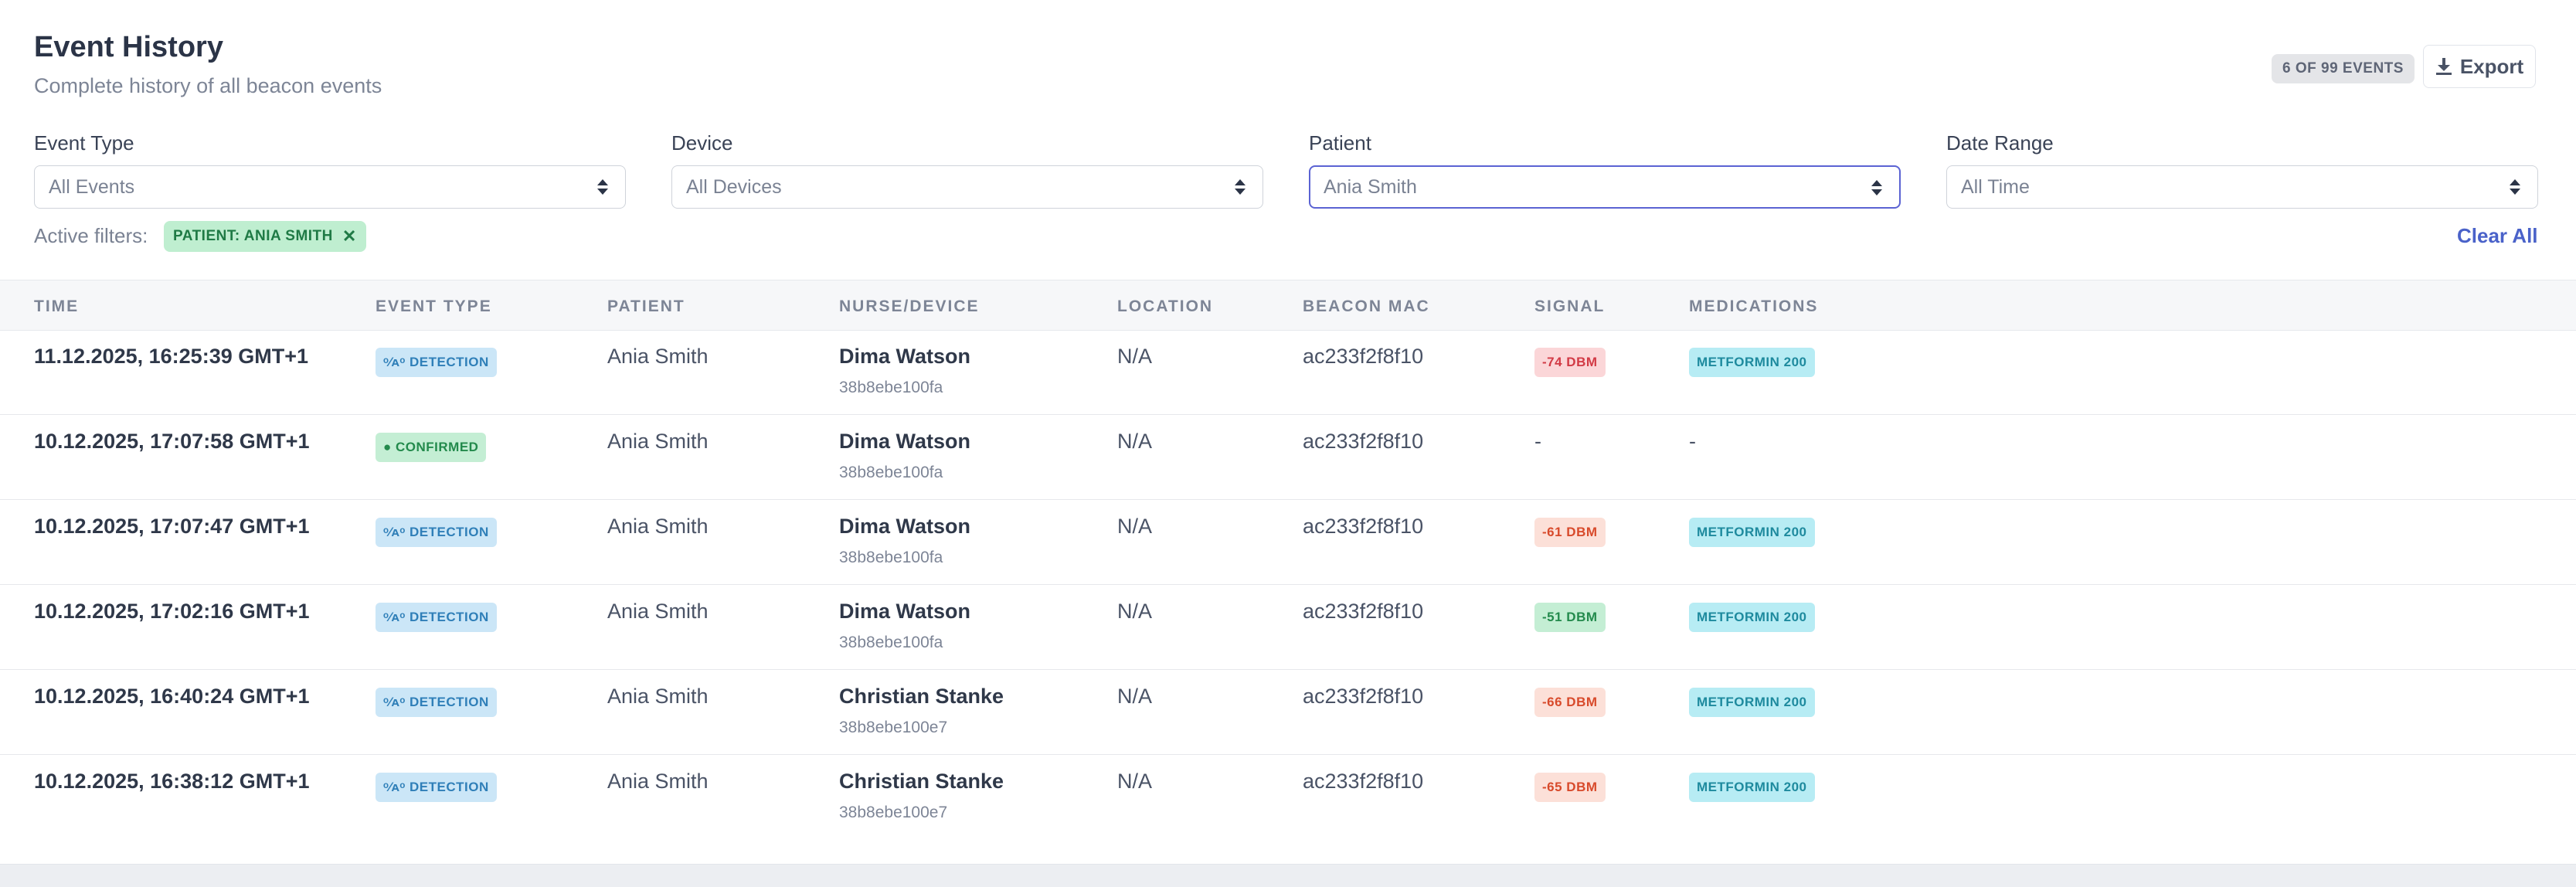  What do you see at coordinates (171, 356) in the screenshot?
I see `event-time: 11.12.2025, 16:25:39 GMT+1` at bounding box center [171, 356].